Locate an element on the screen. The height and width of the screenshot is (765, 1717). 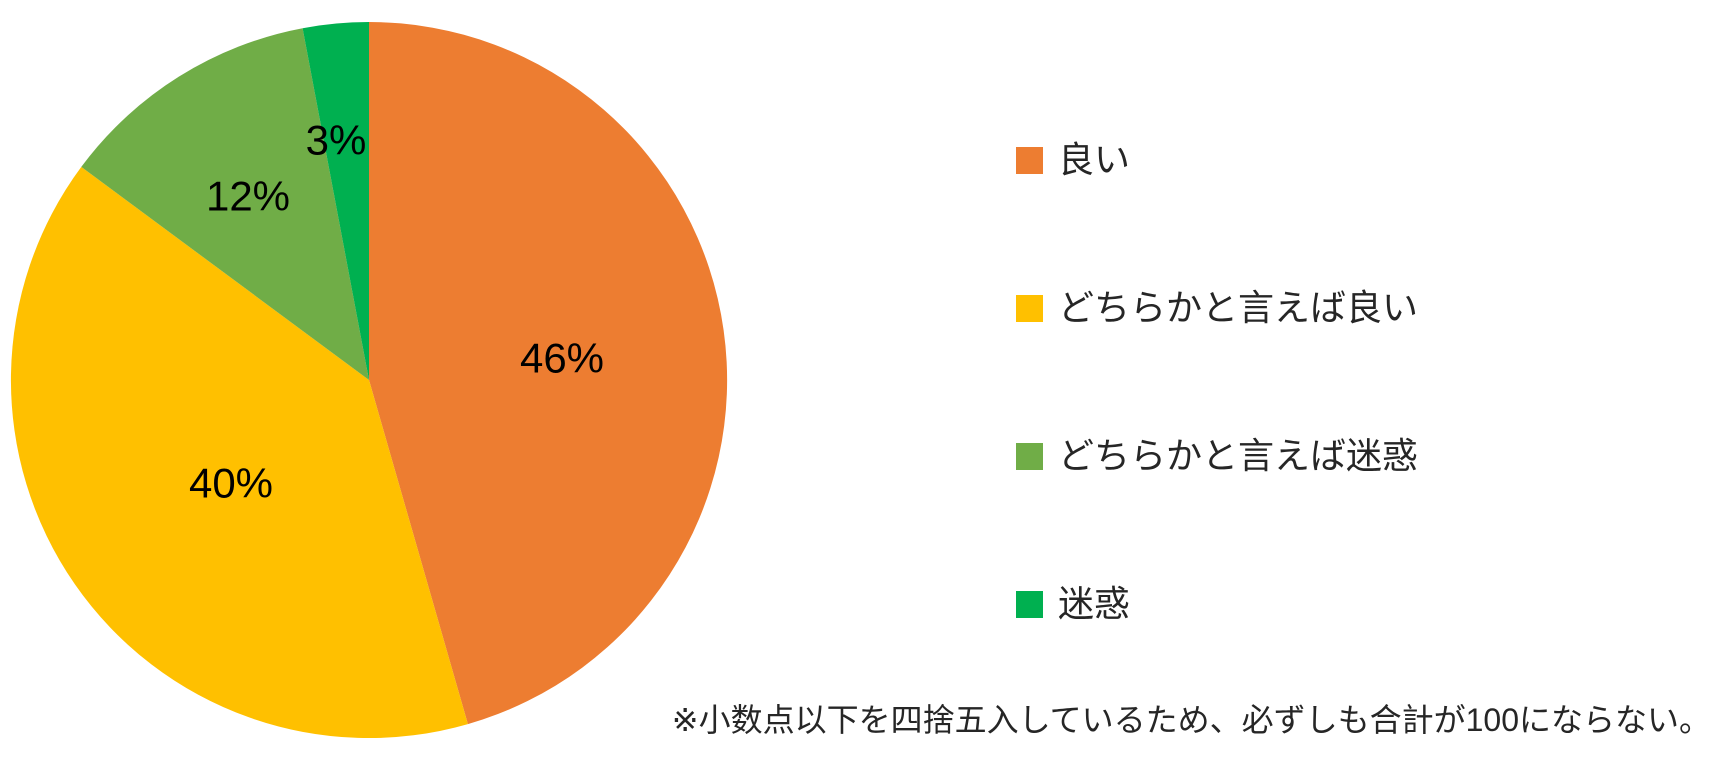
pie-label-rather-annoying: 12% is located at coordinates (248, 196).